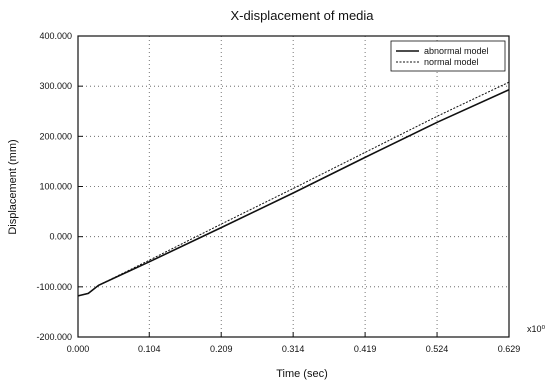 The width and height of the screenshot is (548, 389). I want to click on y-tick-label-0: -200.000, so click(54, 337).